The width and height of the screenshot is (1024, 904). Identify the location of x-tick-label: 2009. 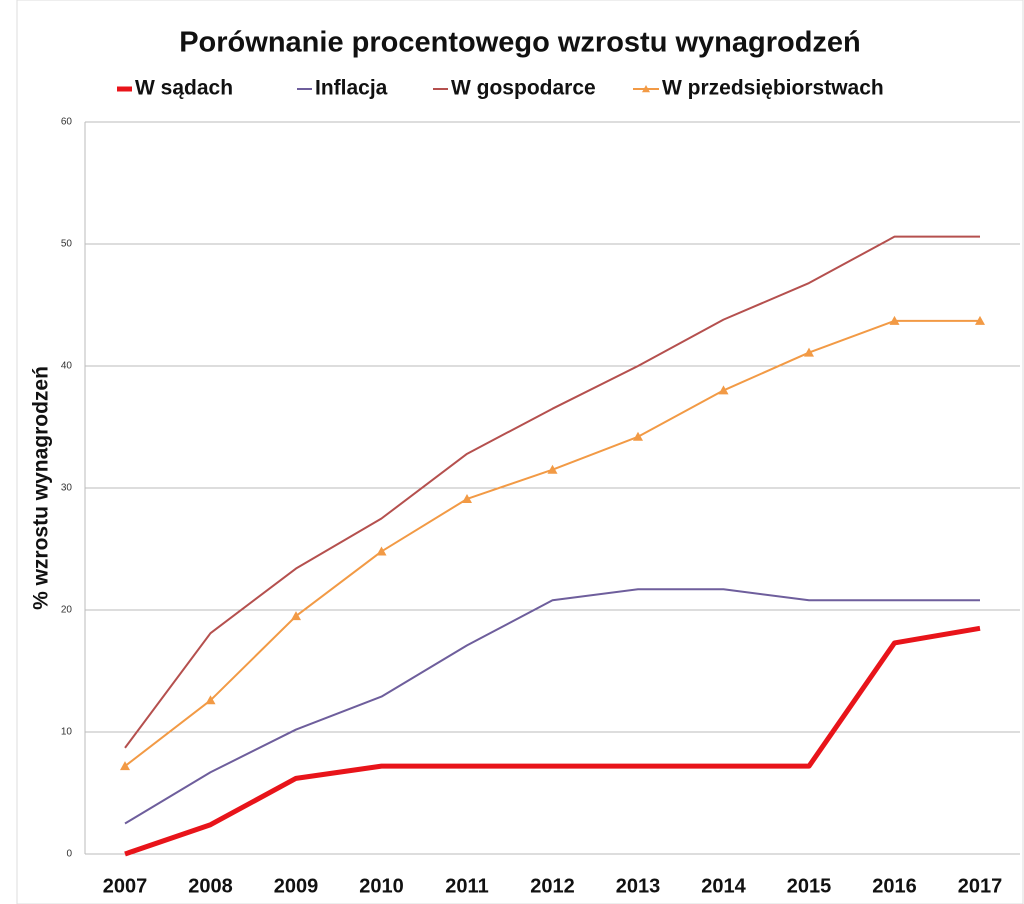
(296, 886).